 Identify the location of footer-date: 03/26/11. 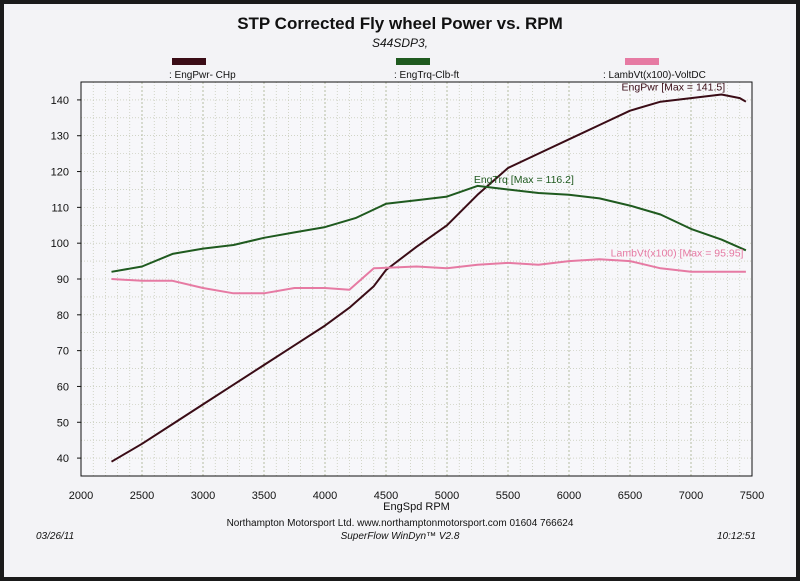
(55, 536).